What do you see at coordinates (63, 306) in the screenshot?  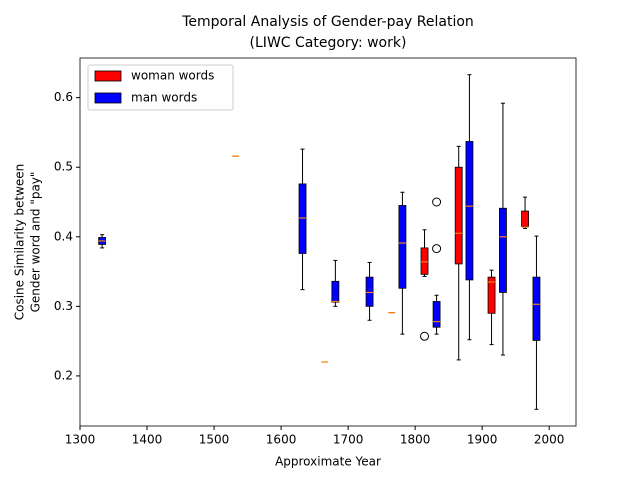 I see `y-tick-label: 0.3` at bounding box center [63, 306].